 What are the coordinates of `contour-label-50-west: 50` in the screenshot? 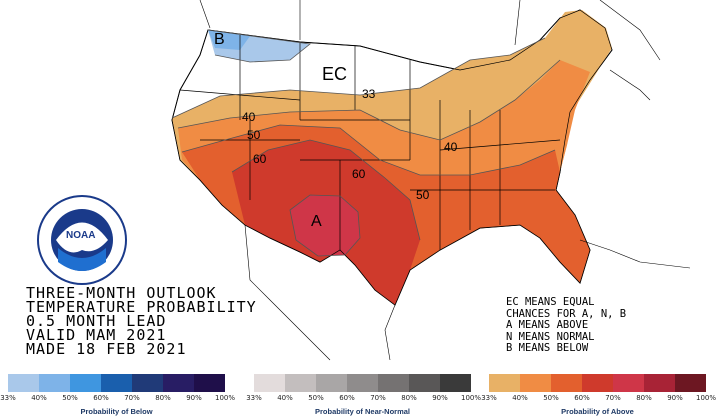 It's located at (254, 135).